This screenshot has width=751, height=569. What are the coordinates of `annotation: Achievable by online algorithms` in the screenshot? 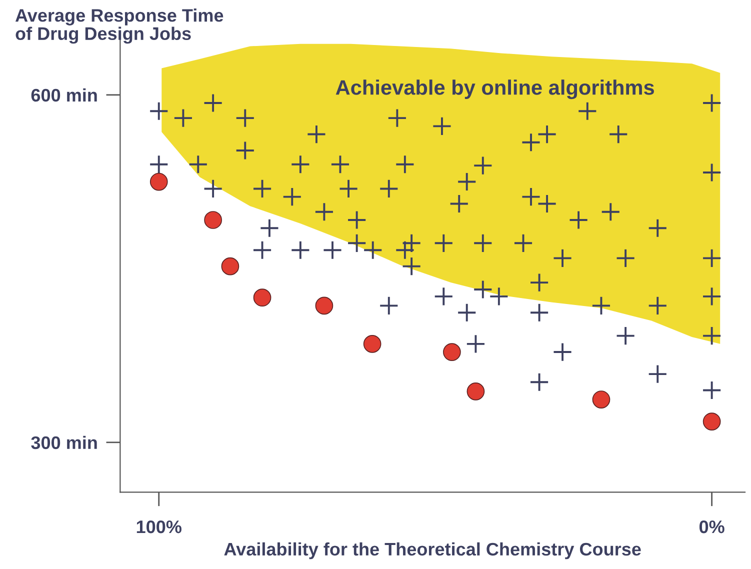 It's located at (495, 90).